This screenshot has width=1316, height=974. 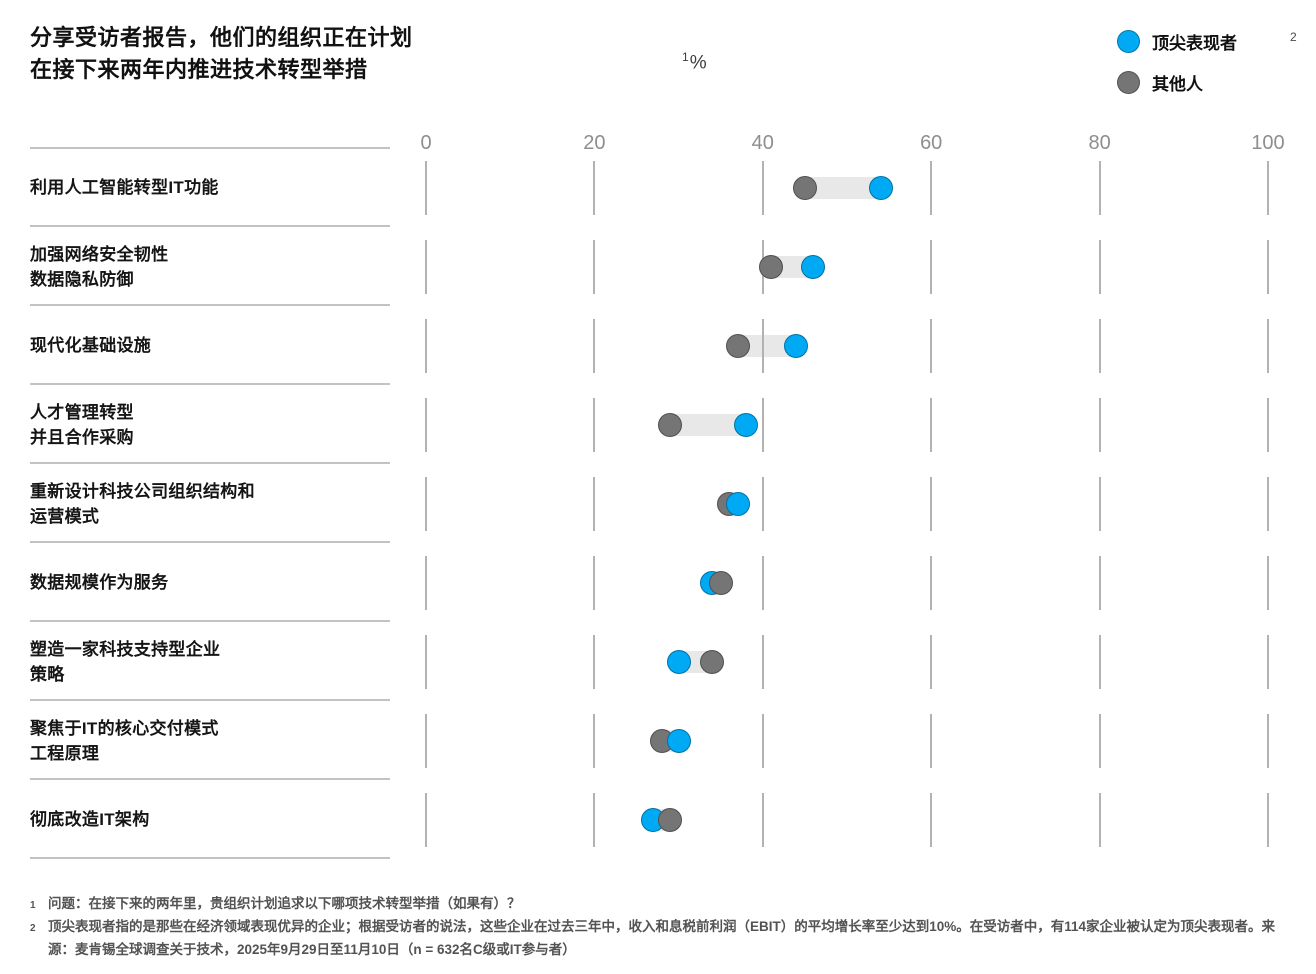 I want to click on footnote: 1 问题：在接下来的两年里，贵组织计划追求以下哪项技术转型举措（如果有）？, so click(x=657, y=903).